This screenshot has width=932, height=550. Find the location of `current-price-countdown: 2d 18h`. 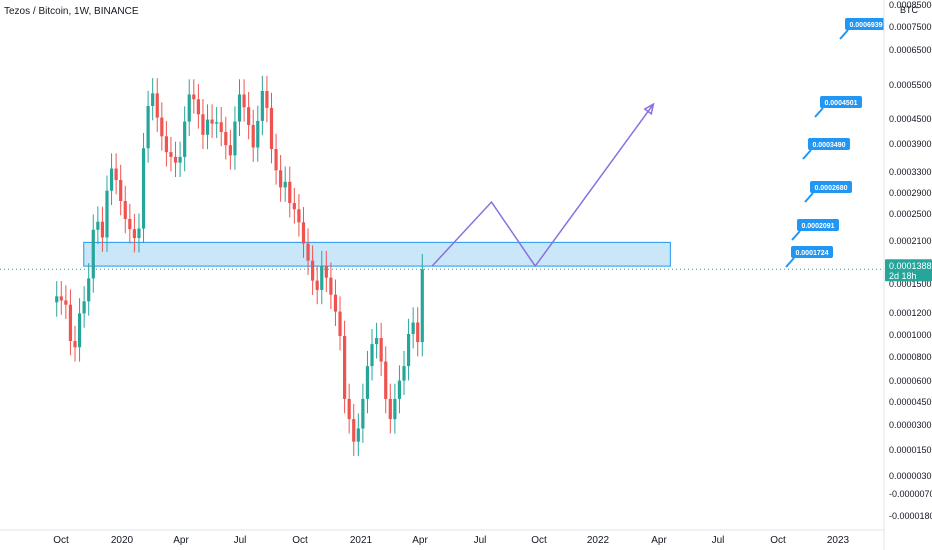

current-price-countdown: 2d 18h is located at coordinates (903, 276).